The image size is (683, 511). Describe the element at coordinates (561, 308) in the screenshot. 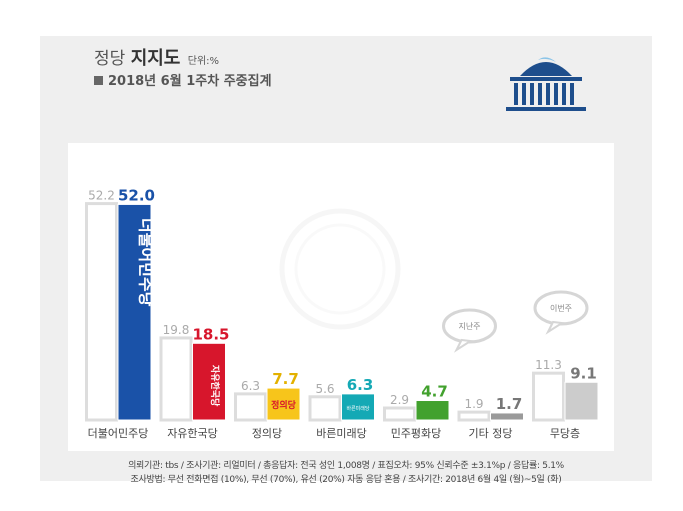

I see `speech-bubble-text: 이번주` at that location.